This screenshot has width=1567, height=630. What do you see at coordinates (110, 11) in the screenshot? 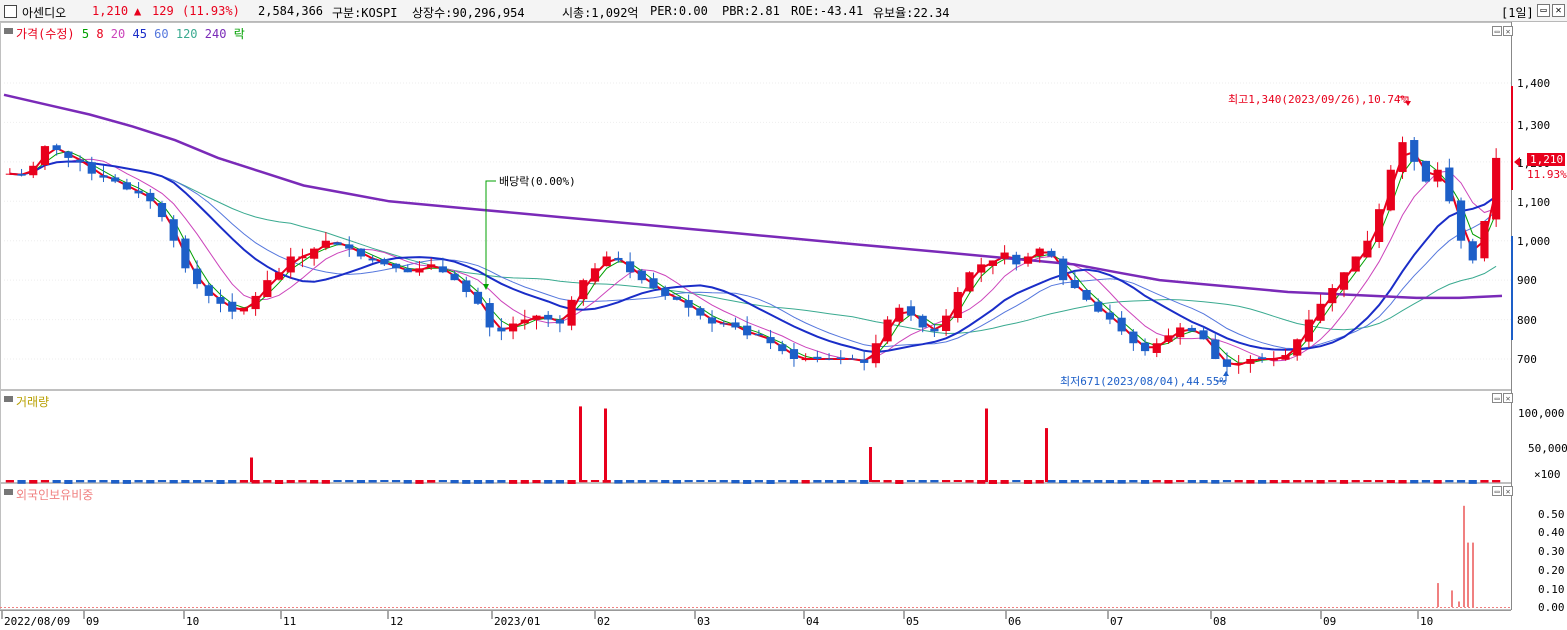
I see `current-price: 1,210` at bounding box center [110, 11].